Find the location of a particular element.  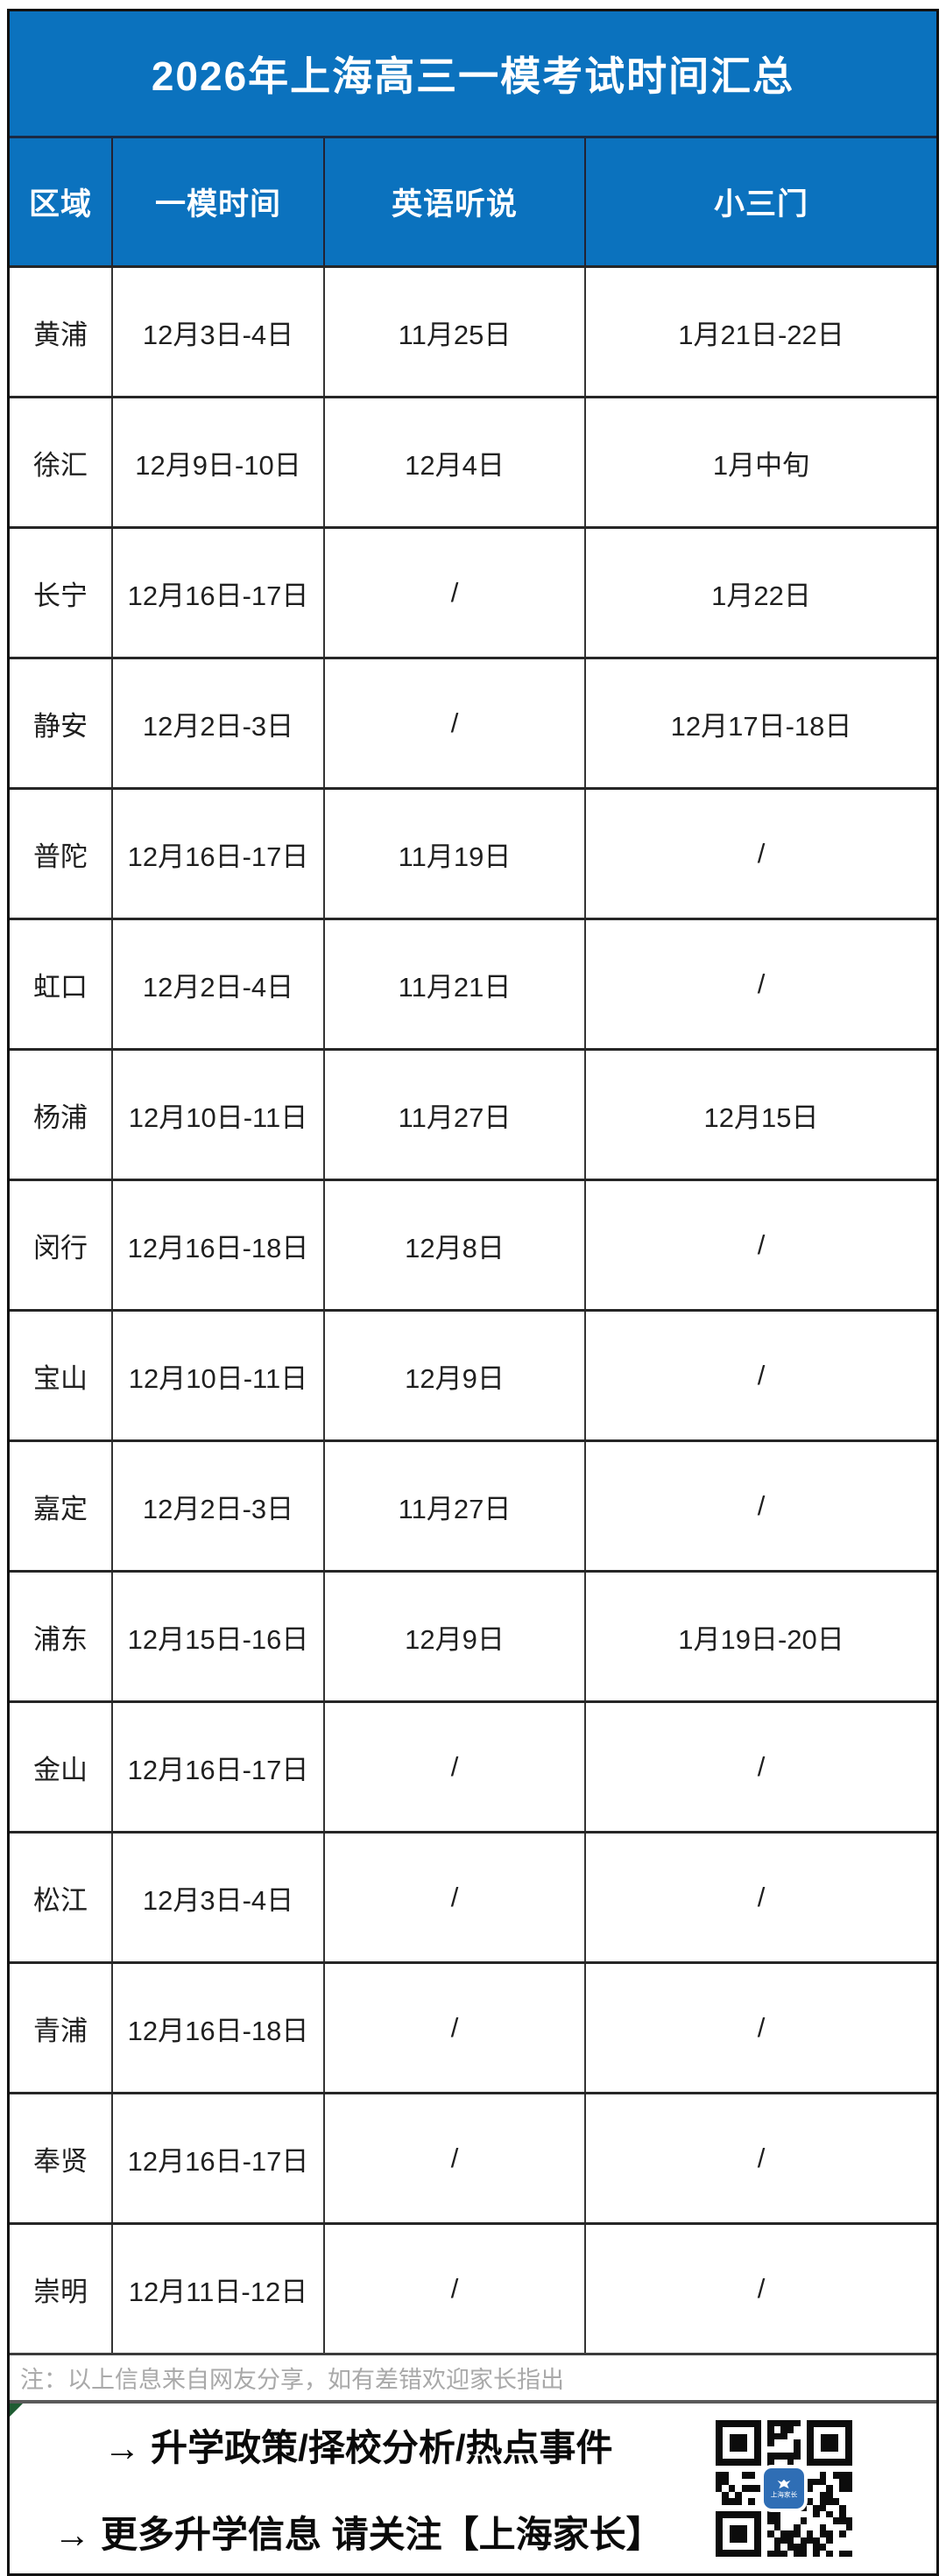

table-row: 徐汇 12月9日-10日 12月4日 1月中旬 is located at coordinates (473, 461).